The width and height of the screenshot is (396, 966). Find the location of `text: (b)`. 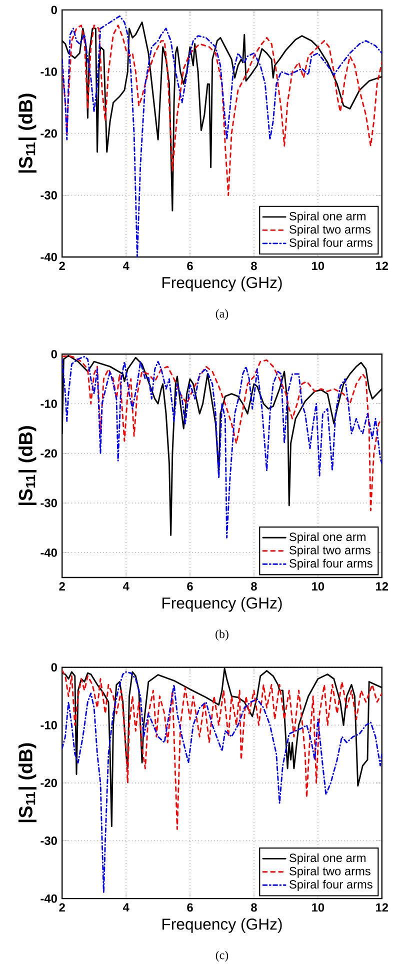

text: (b) is located at coordinates (221, 635).